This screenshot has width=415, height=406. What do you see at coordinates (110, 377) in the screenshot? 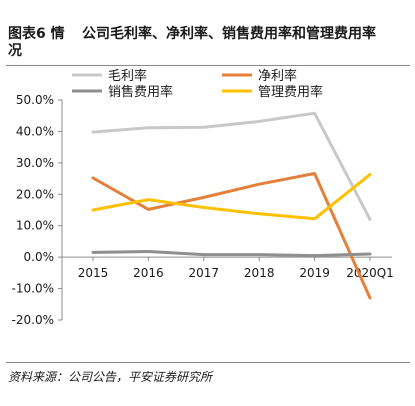
I see `source-note: 资料来源：公司公告，平安证券研究所` at bounding box center [110, 377].